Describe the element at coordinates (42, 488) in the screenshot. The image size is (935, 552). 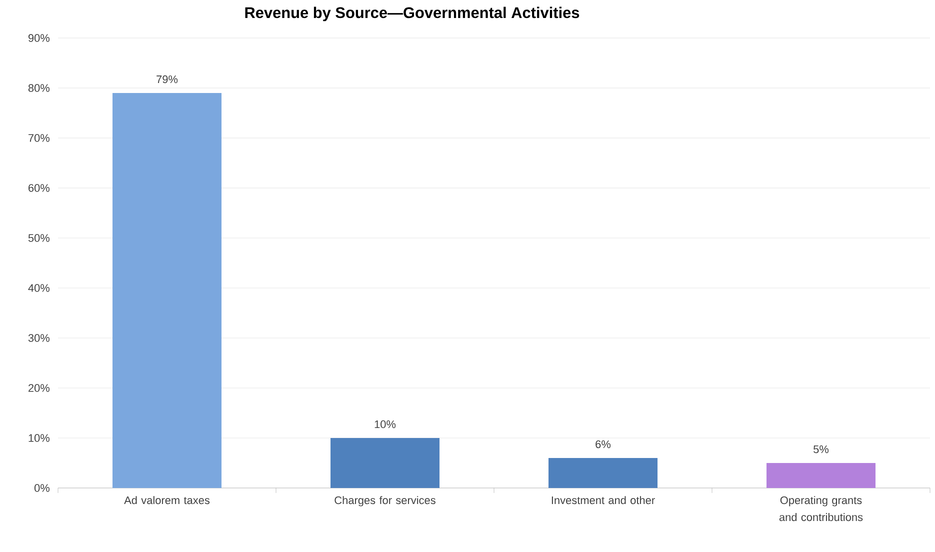
I see `y-tick-label: 0%` at that location.